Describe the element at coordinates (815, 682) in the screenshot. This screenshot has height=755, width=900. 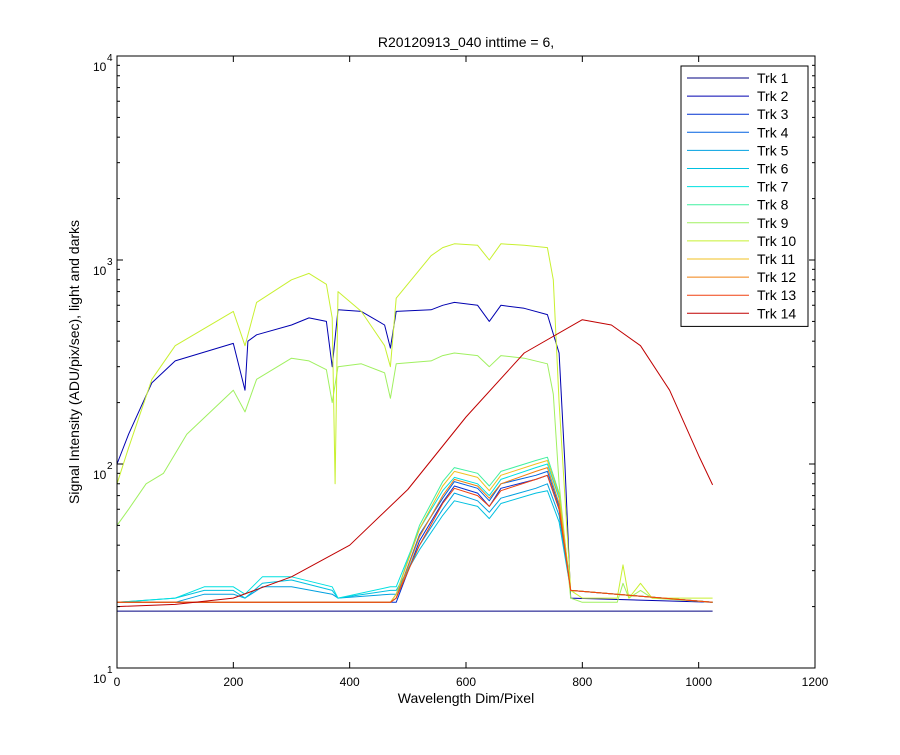
I see `x-tick-label: 1200` at that location.